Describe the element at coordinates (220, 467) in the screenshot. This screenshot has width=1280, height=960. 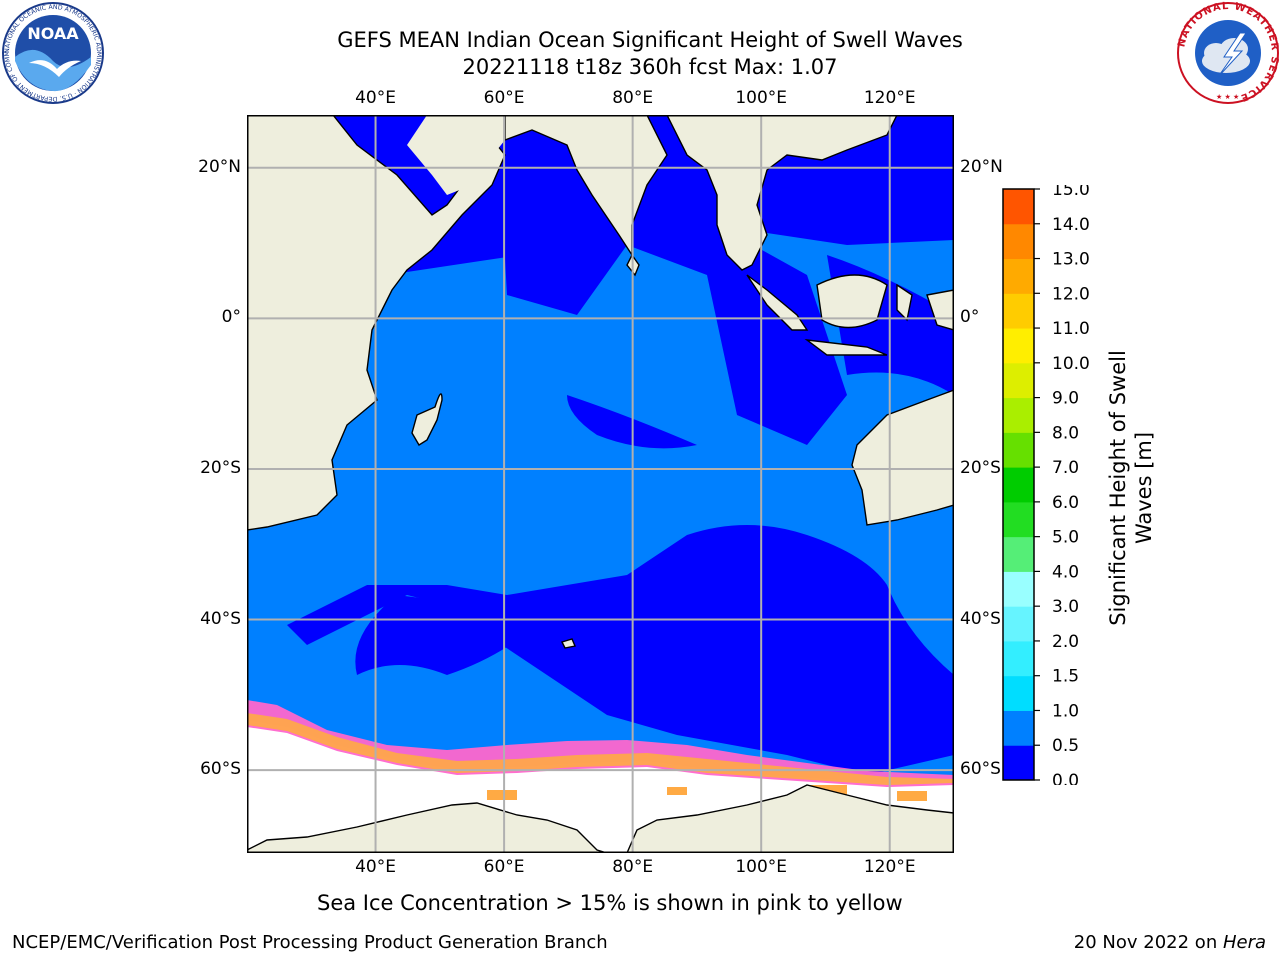
I see `lat-label-left: 20°S` at that location.